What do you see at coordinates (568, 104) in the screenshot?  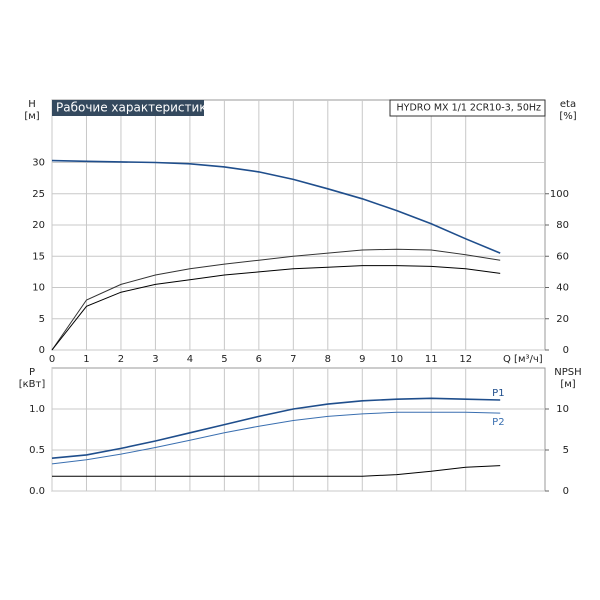 I see `y2-axis-label: eta` at bounding box center [568, 104].